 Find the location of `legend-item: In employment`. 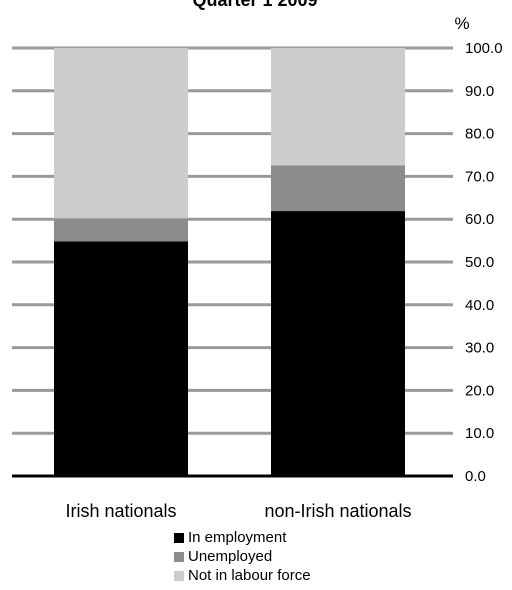

legend-item: In employment is located at coordinates (242, 537).